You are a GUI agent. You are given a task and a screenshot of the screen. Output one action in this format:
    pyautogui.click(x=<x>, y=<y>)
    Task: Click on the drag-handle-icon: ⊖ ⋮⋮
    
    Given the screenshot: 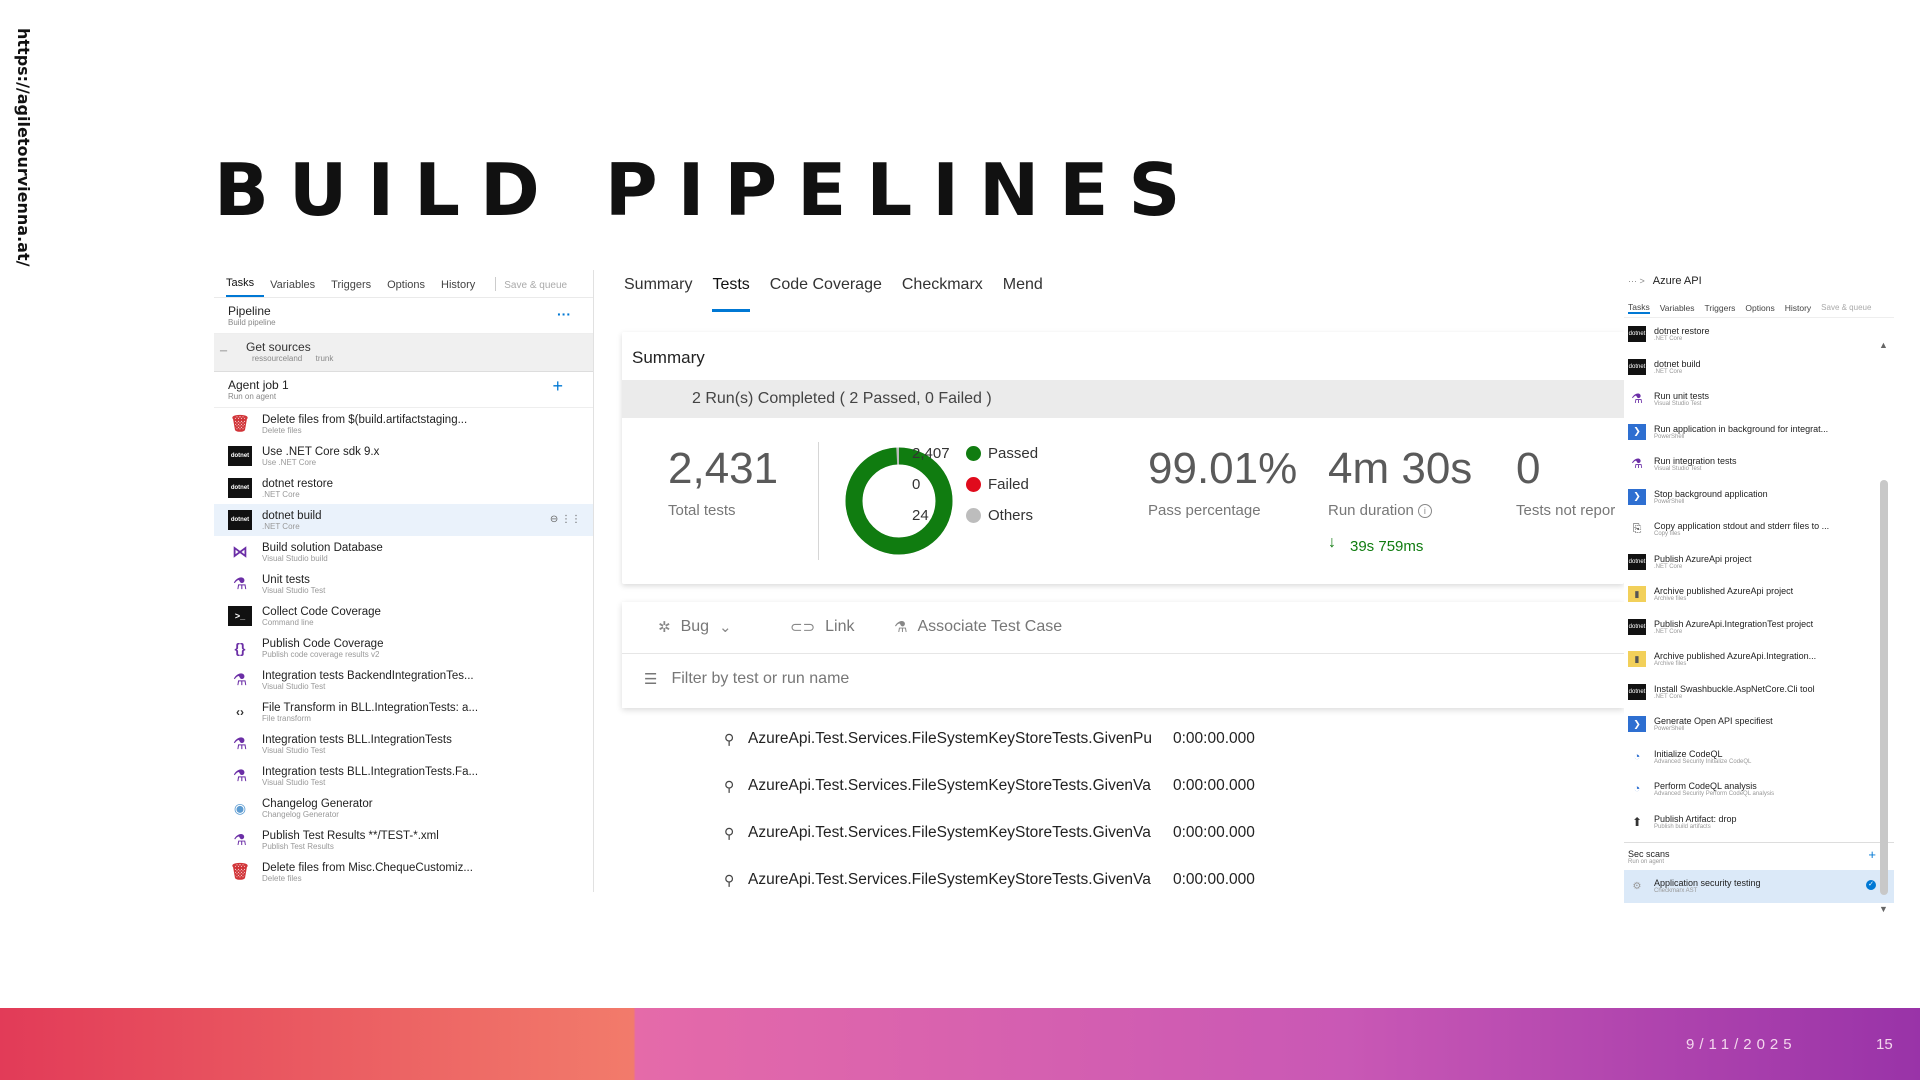 What is the action you would take?
    pyautogui.click(x=565, y=519)
    